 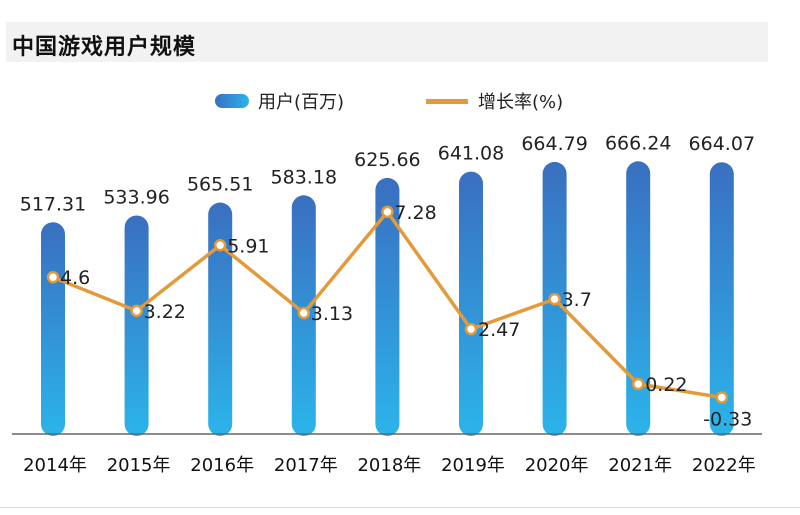 What do you see at coordinates (75, 278) in the screenshot?
I see `growth-value-label: 4.6` at bounding box center [75, 278].